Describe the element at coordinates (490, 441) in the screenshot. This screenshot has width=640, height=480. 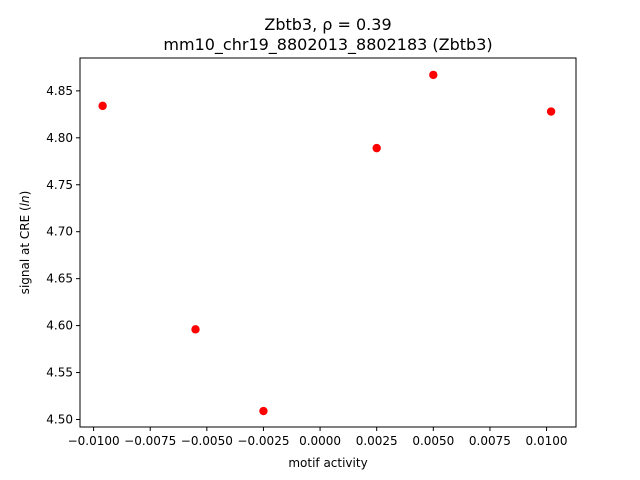
I see `x-tick-label: 0.0075` at that location.